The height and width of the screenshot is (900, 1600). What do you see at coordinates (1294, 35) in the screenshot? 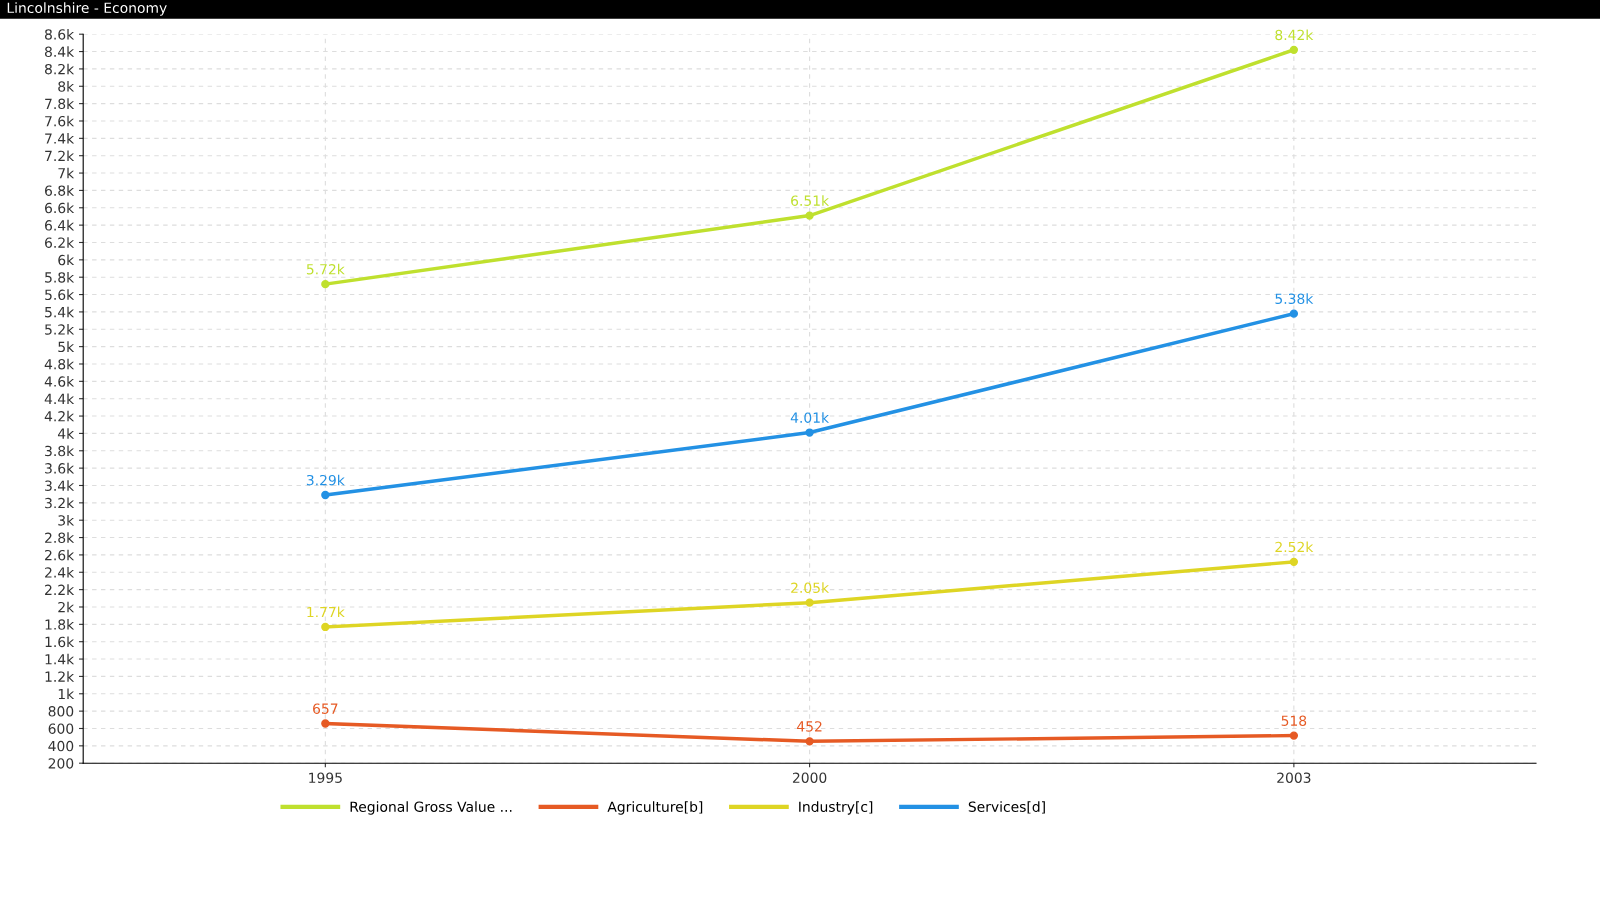
I see `data-label: 8.42k` at bounding box center [1294, 35].